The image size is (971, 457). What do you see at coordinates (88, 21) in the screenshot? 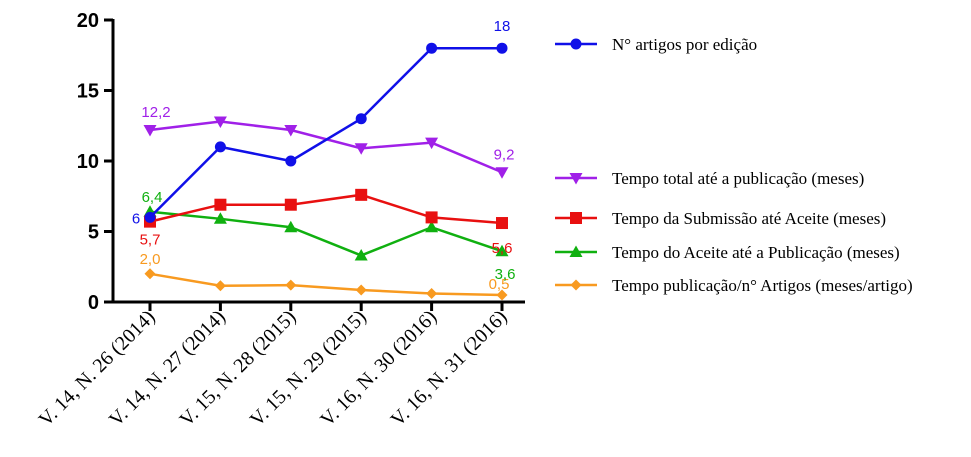
I see `y-tick-label: 20` at bounding box center [88, 21].